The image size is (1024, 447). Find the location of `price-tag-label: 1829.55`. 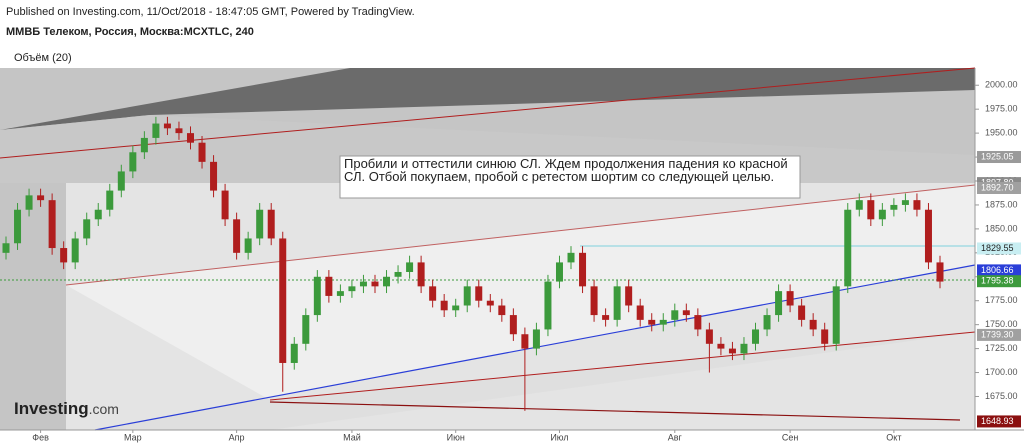

price-tag-label: 1829.55 is located at coordinates (997, 248).